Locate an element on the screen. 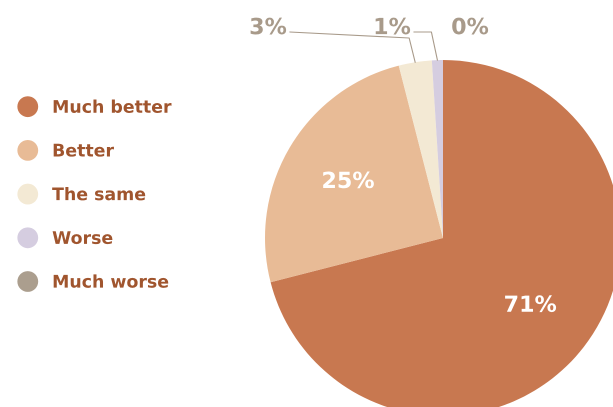  legend-label: The same is located at coordinates (99, 193).